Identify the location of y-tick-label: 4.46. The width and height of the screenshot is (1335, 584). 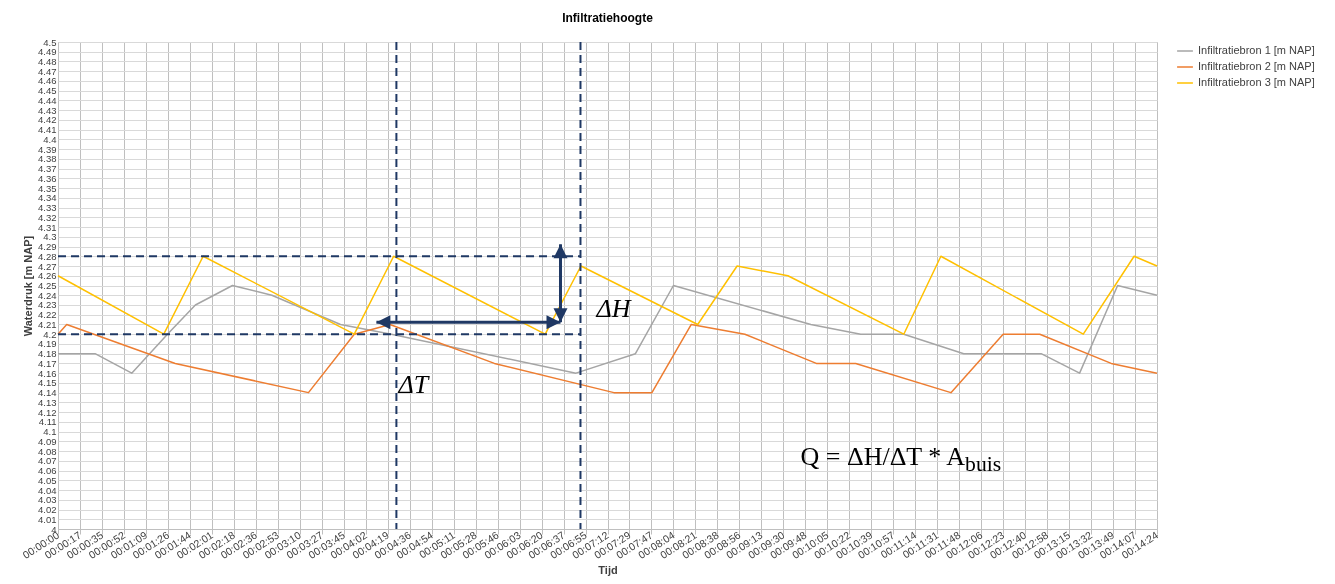
(47, 81).